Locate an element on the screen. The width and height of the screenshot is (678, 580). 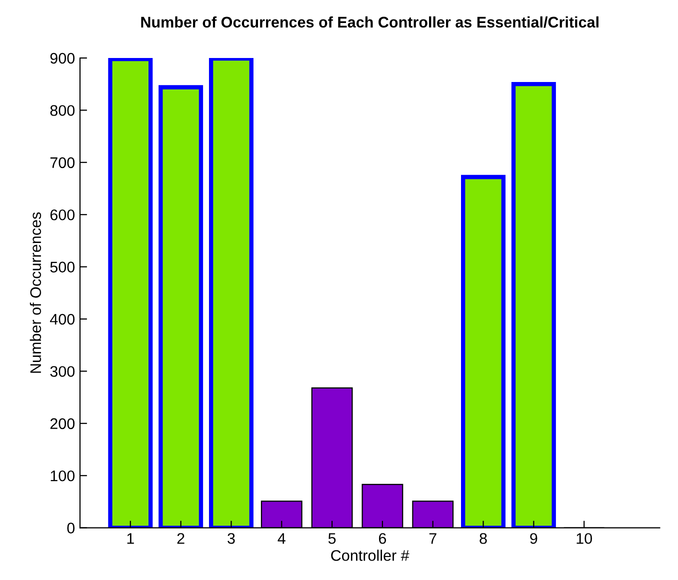
x-tick-label: 10 is located at coordinates (584, 538).